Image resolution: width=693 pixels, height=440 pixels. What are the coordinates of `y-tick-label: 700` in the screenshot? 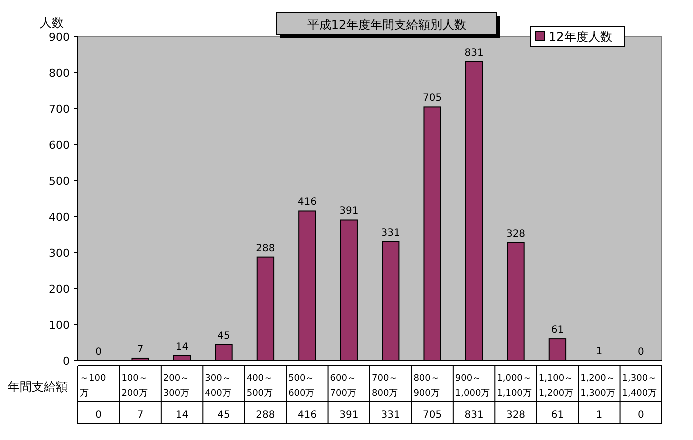 It's located at (59, 109).